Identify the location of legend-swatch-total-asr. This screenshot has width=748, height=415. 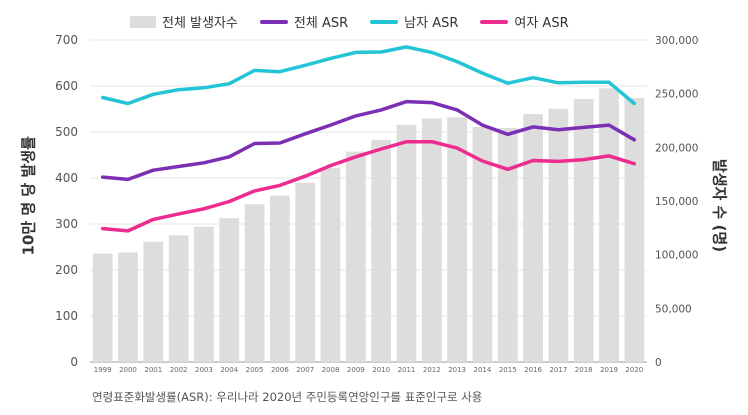
(273, 21).